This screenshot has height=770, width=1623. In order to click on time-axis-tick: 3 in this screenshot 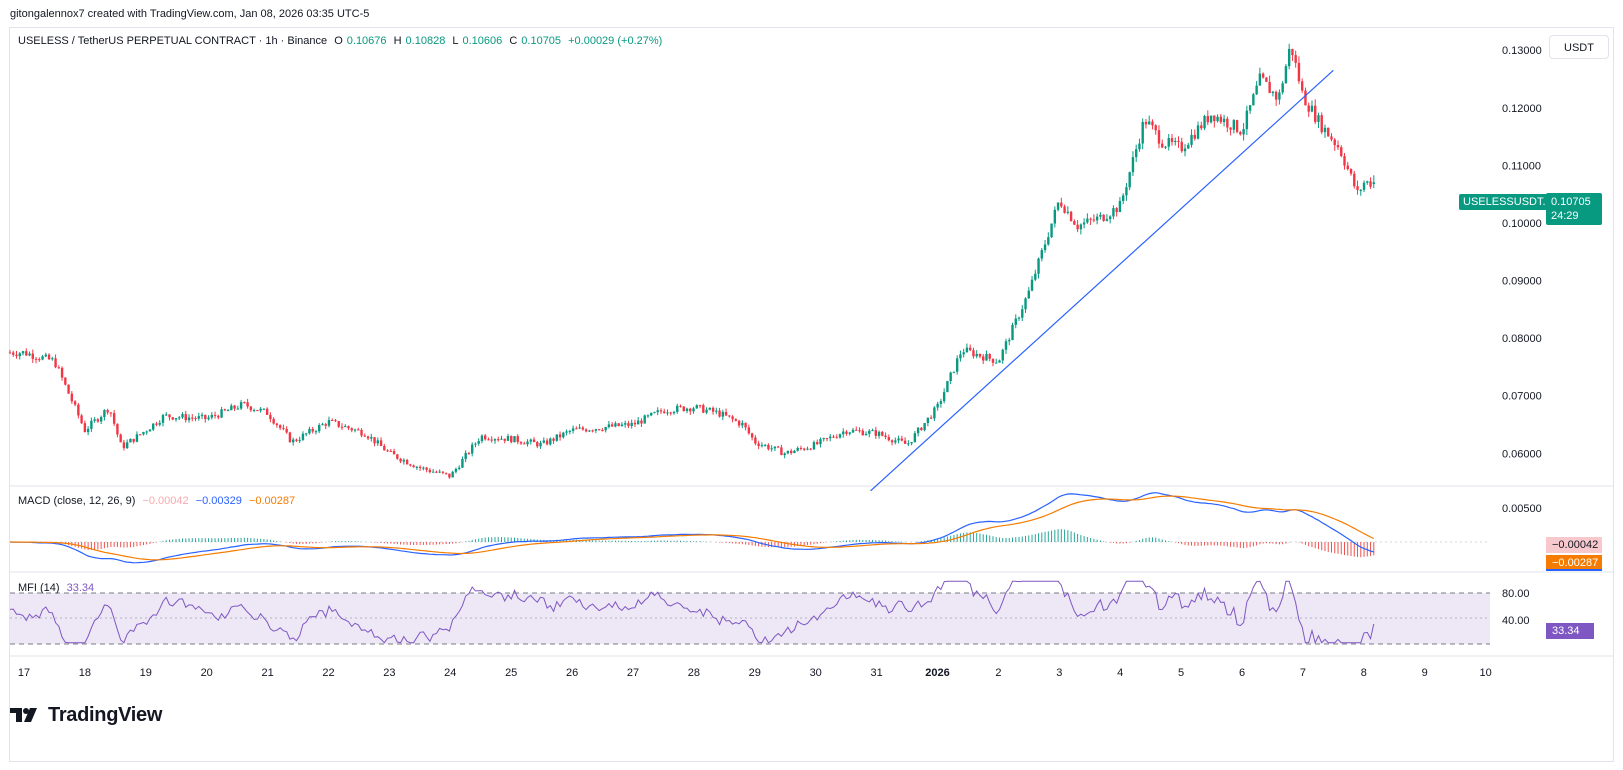, I will do `click(1059, 673)`.